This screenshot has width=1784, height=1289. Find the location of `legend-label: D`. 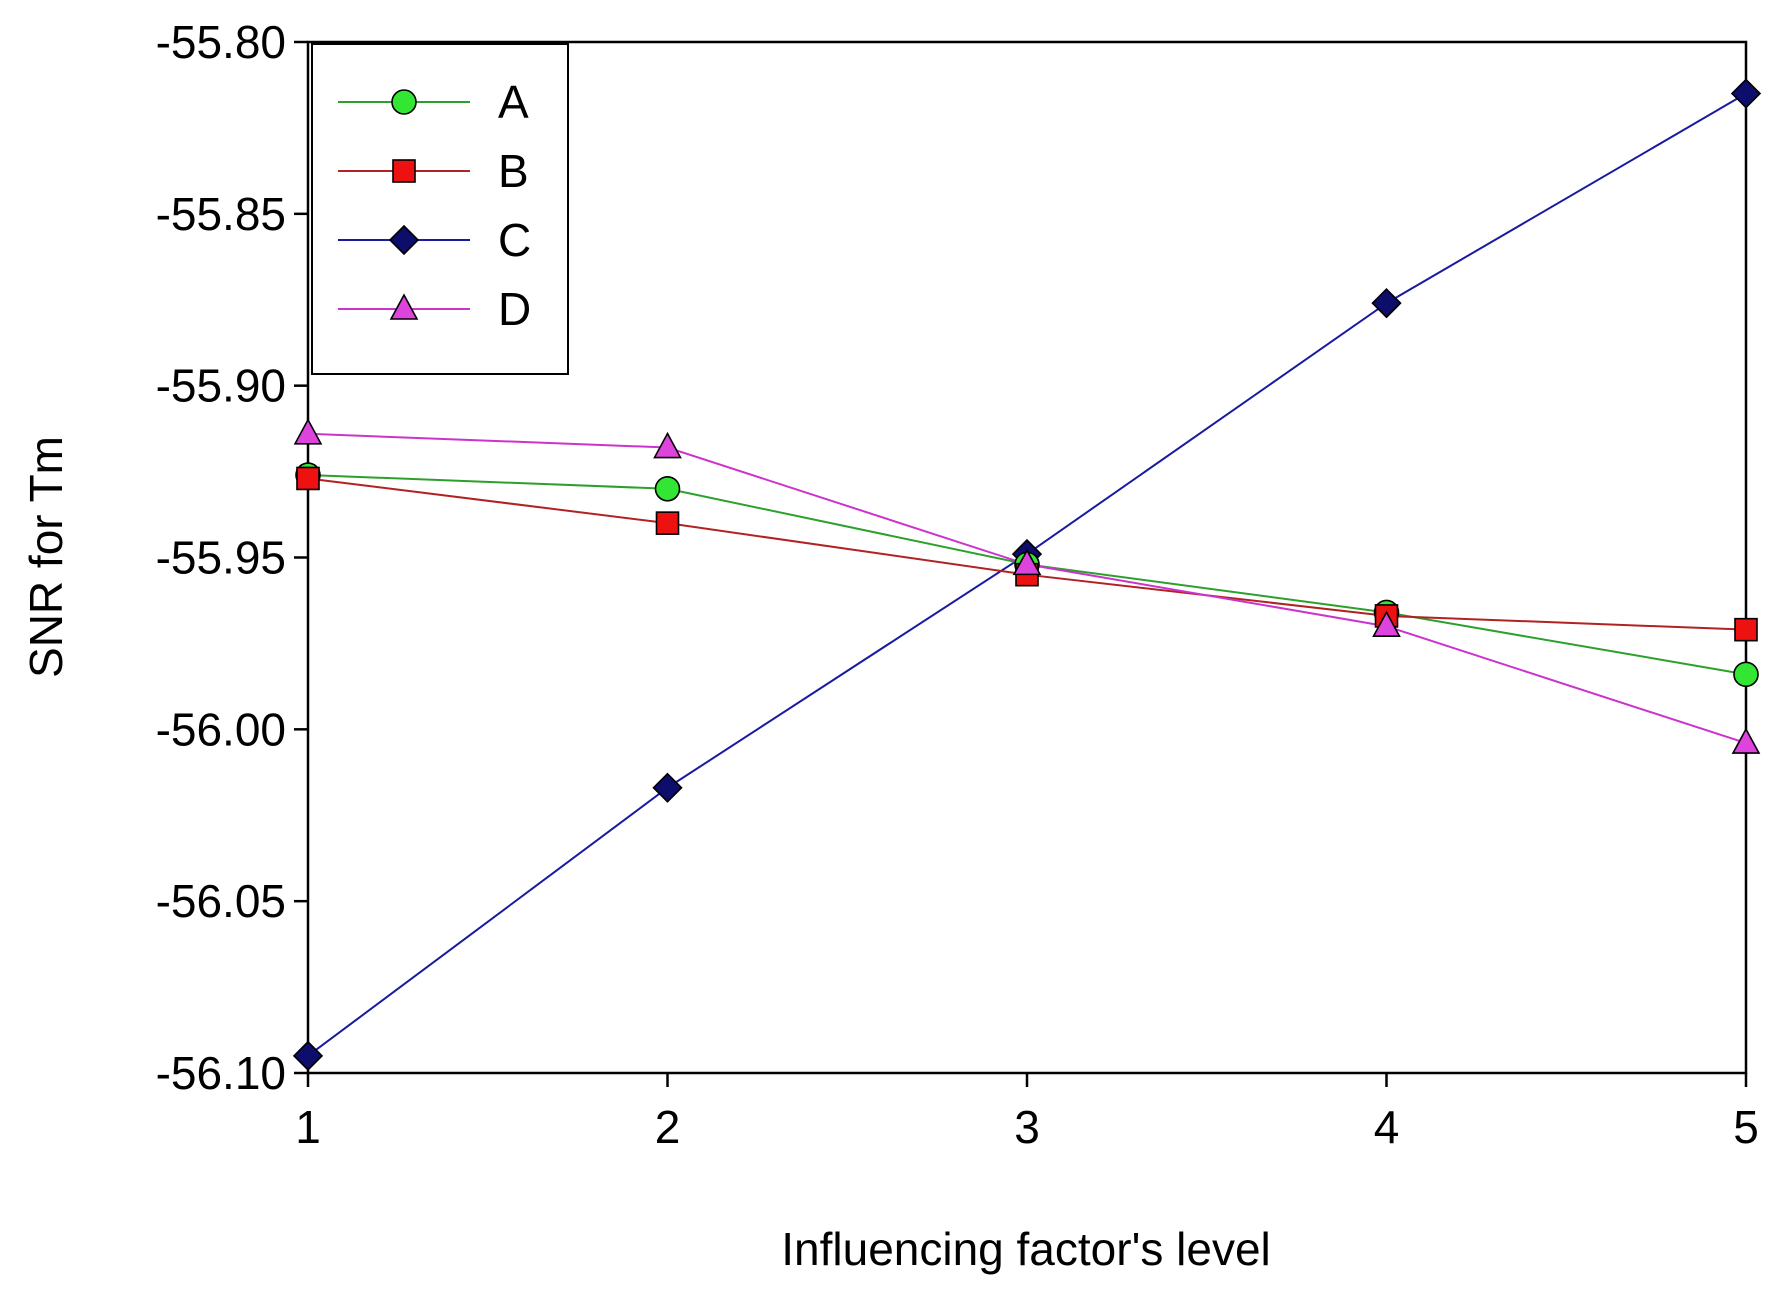

legend-label: D is located at coordinates (514, 309).